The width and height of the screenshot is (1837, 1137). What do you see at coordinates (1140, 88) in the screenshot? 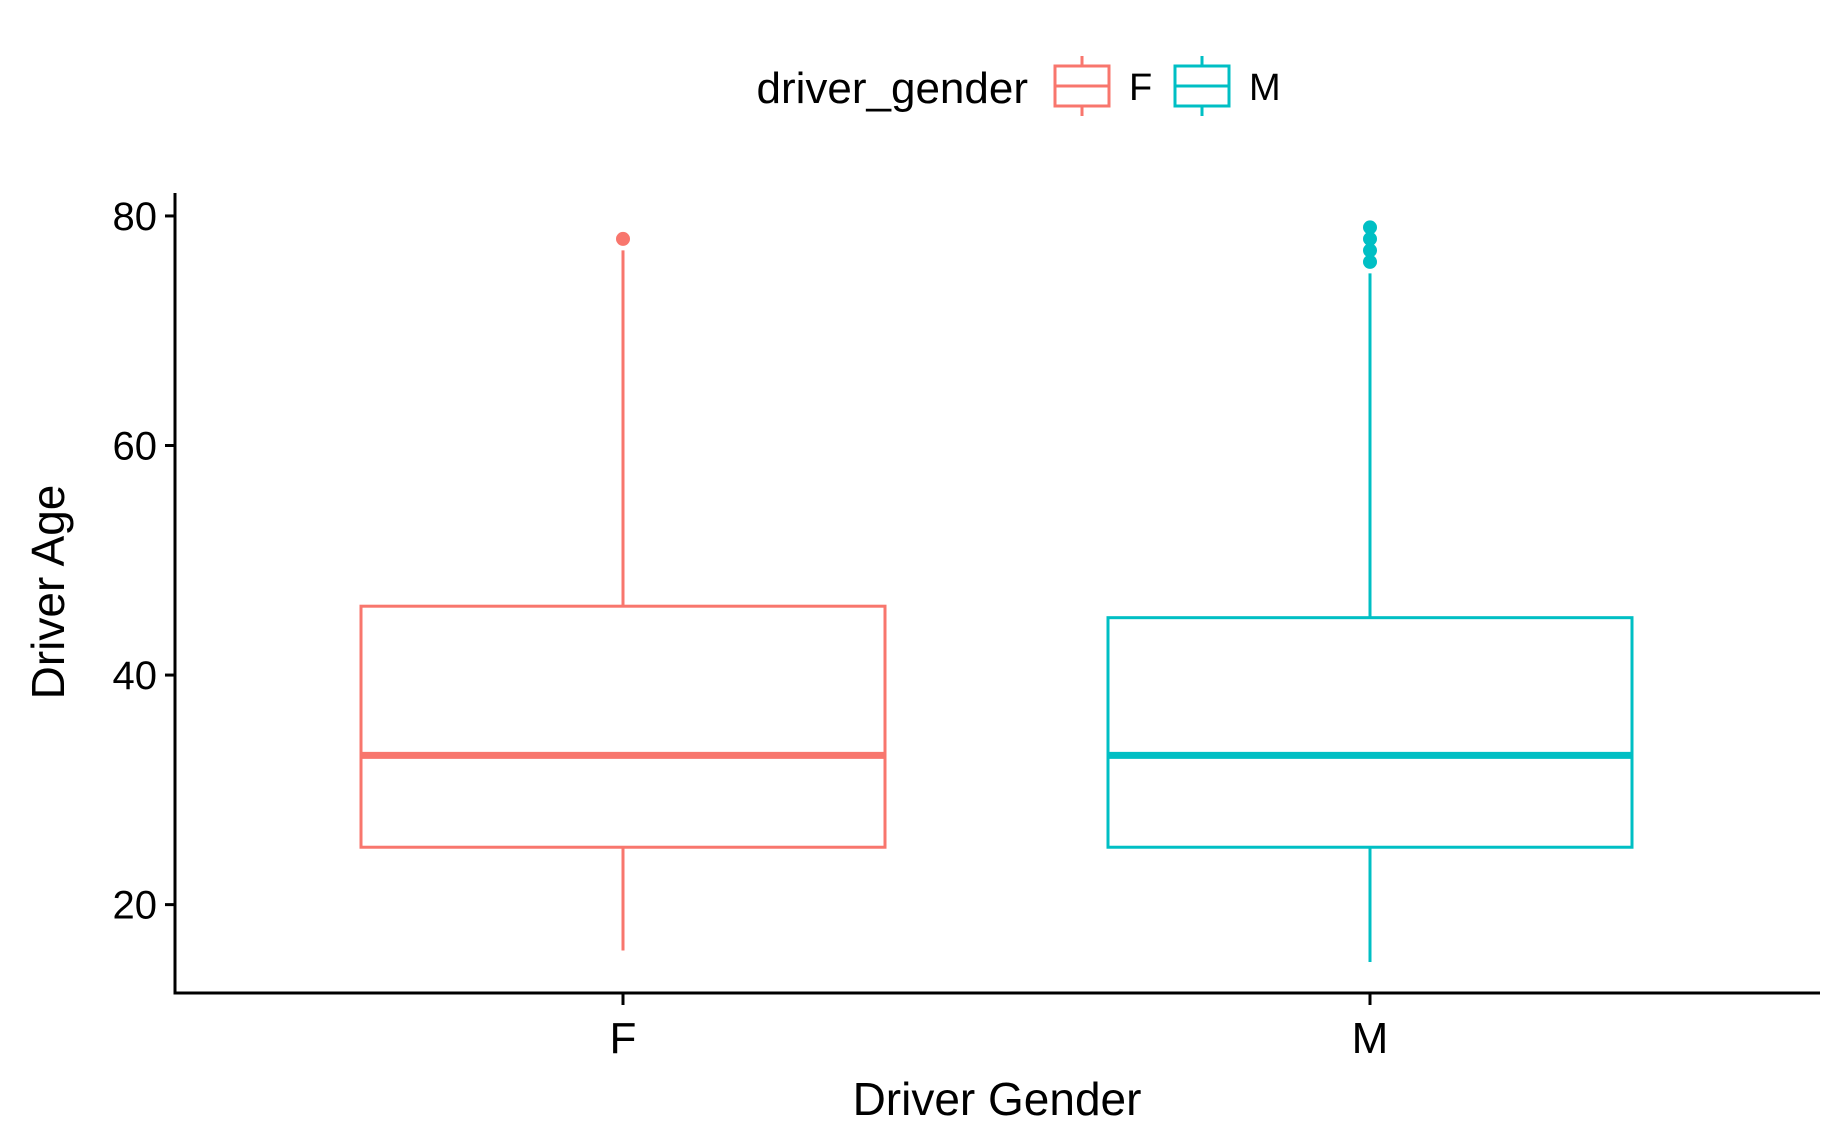
I see `legend-label: F` at bounding box center [1140, 88].